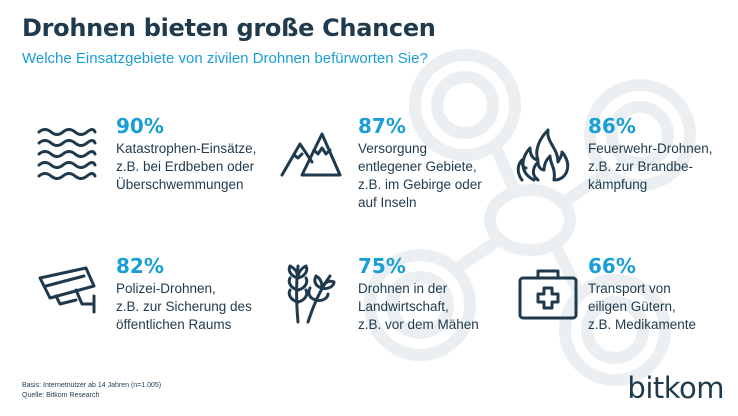  What do you see at coordinates (311, 154) in the screenshot?
I see `mountains-icon` at bounding box center [311, 154].